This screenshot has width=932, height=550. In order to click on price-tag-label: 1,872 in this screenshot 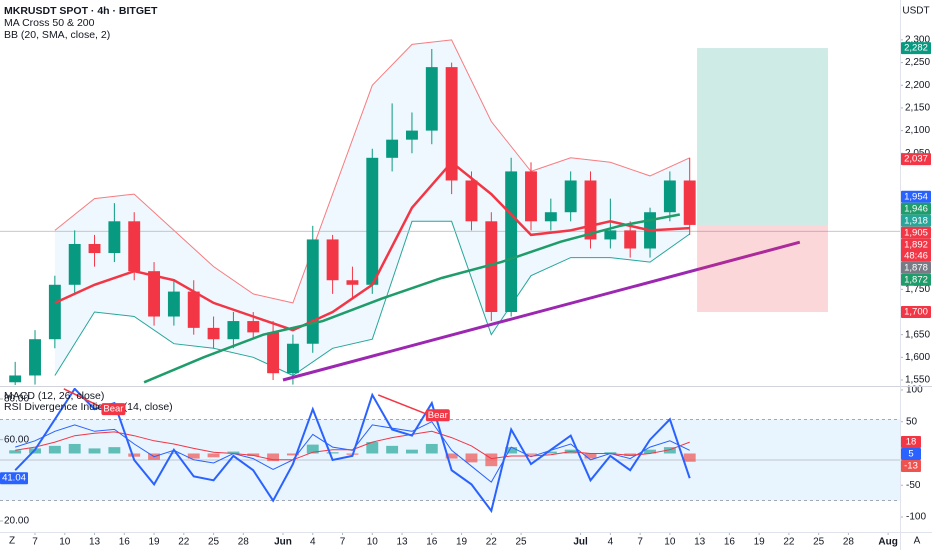, I will do `click(916, 279)`.